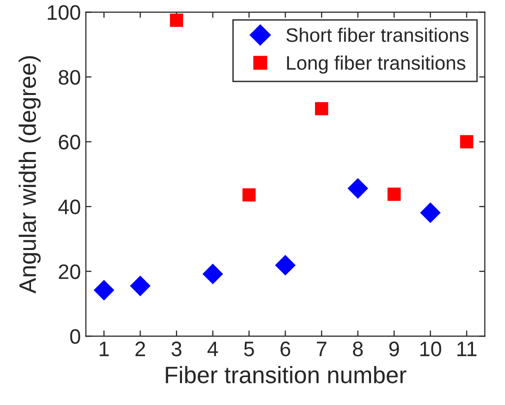 This screenshot has height=405, width=505. What do you see at coordinates (69, 207) in the screenshot?
I see `y-tick-label: 40` at bounding box center [69, 207].